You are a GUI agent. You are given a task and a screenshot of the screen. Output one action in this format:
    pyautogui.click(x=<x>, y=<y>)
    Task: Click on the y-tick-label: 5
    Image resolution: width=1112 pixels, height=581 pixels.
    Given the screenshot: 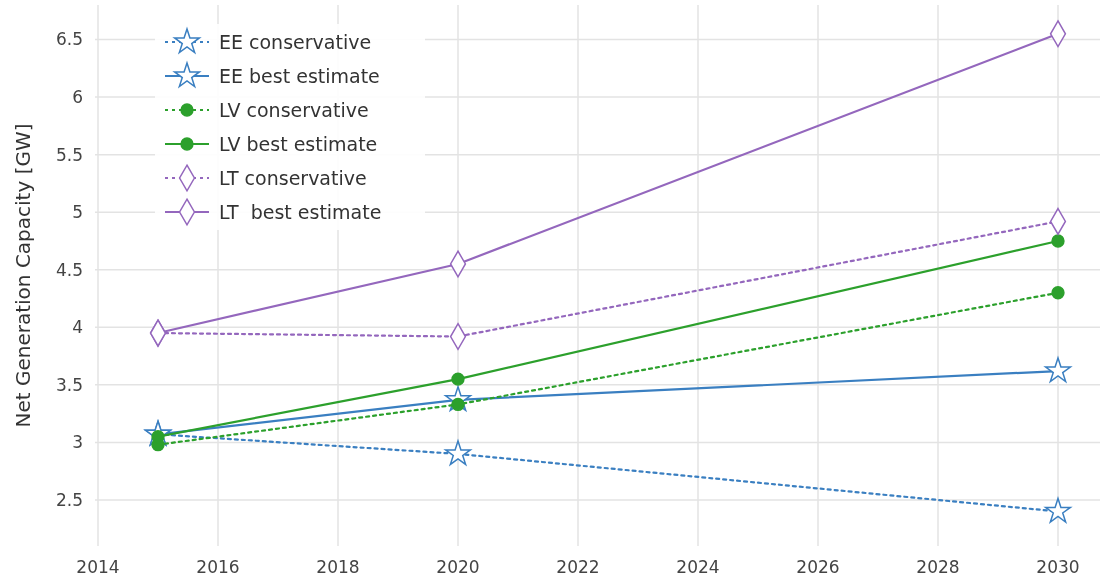 What is the action you would take?
    pyautogui.click(x=77, y=212)
    